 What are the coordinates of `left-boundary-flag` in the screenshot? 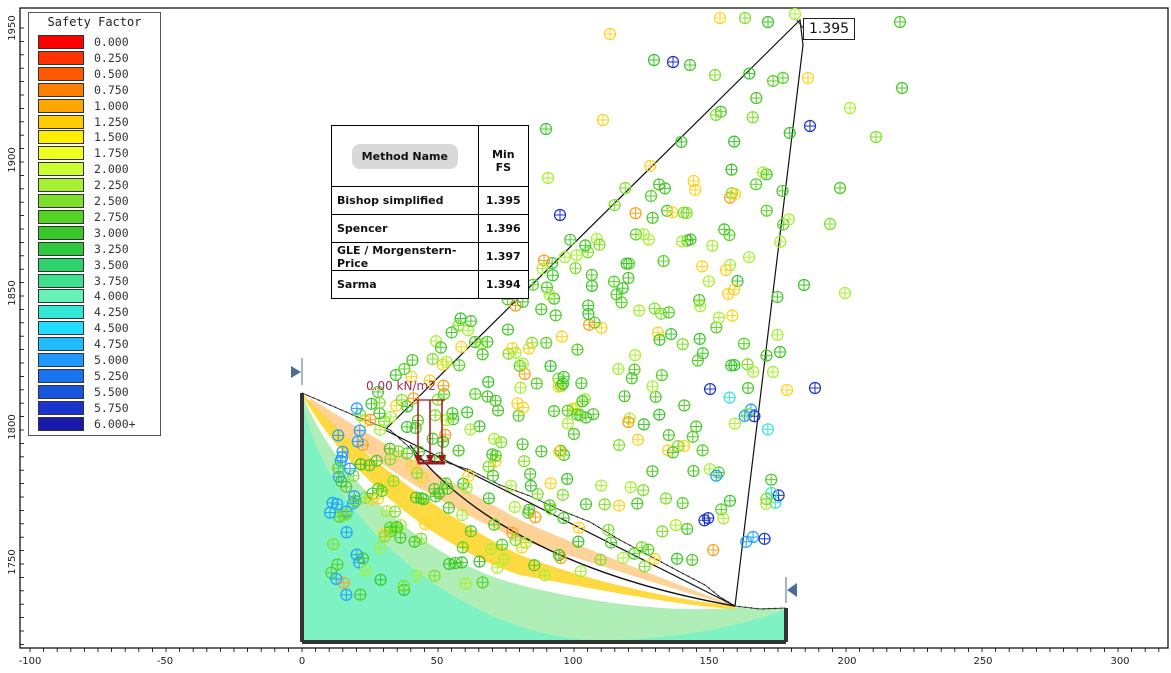 It's located at (296, 372).